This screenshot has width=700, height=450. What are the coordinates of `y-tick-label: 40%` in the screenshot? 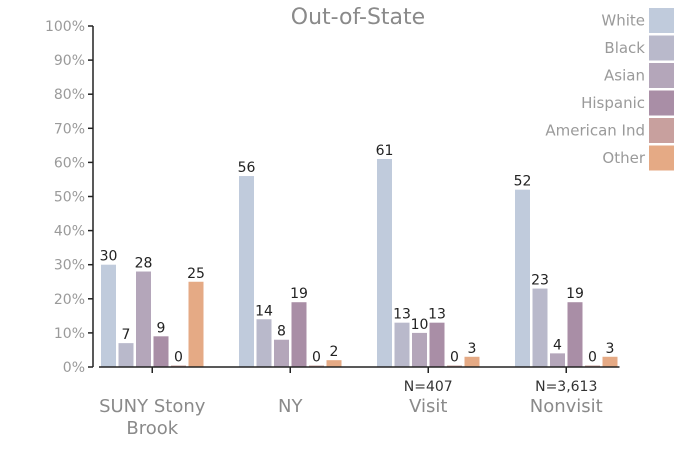 It's located at (69, 232).